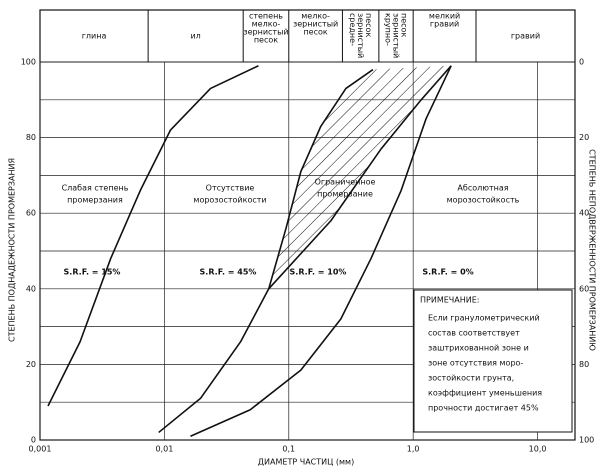  Describe the element at coordinates (584, 137) in the screenshot. I see `y2-tick-label: 20` at that location.